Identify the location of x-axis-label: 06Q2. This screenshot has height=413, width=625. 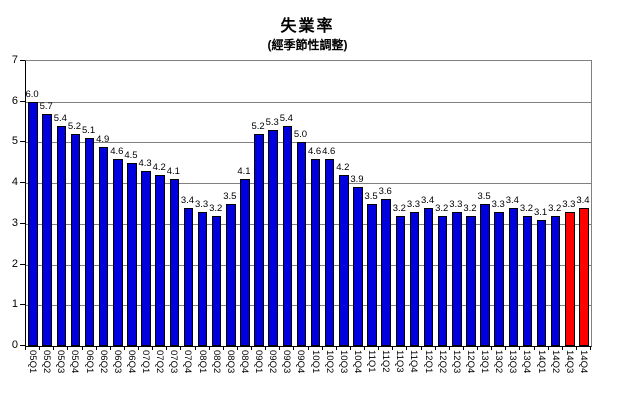
(103, 362).